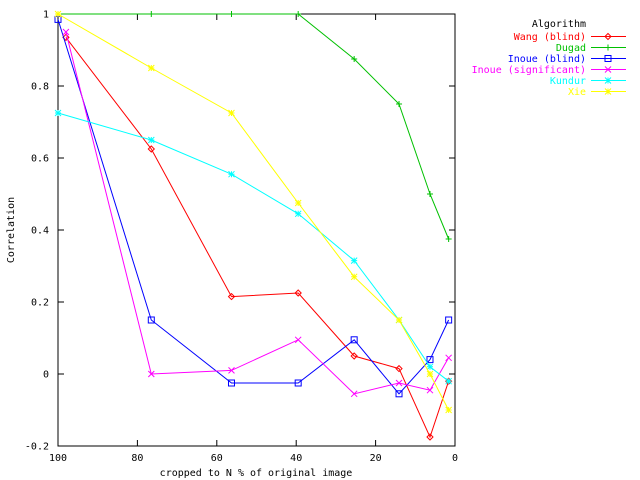  Describe the element at coordinates (547, 59) in the screenshot. I see `legend-label: Inoue (blind)` at that location.